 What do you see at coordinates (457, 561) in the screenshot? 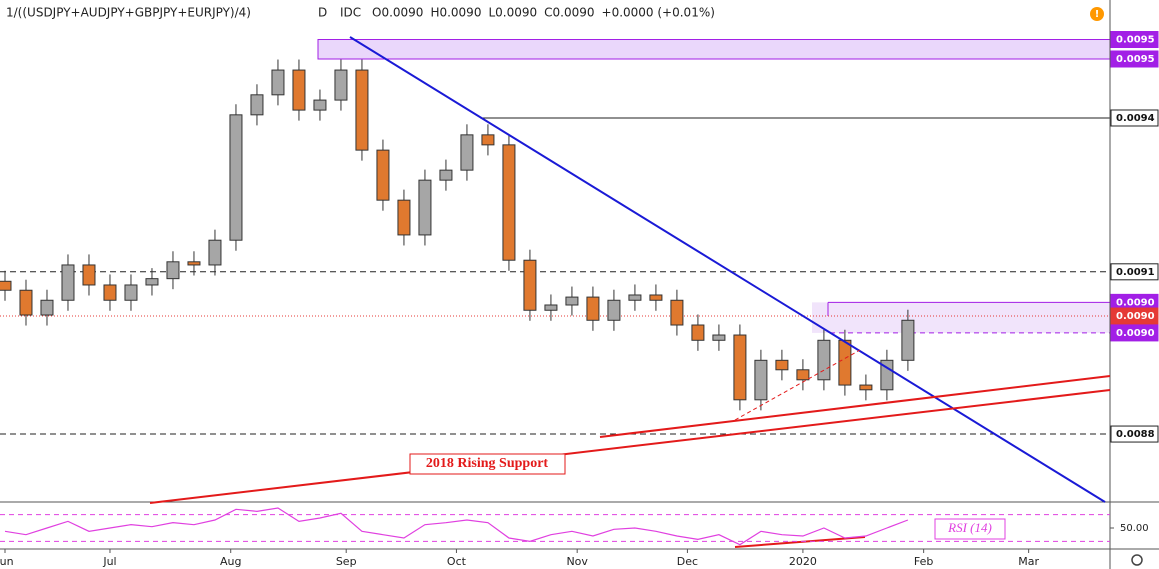
I see `x-tick-label: Oct` at bounding box center [457, 561].